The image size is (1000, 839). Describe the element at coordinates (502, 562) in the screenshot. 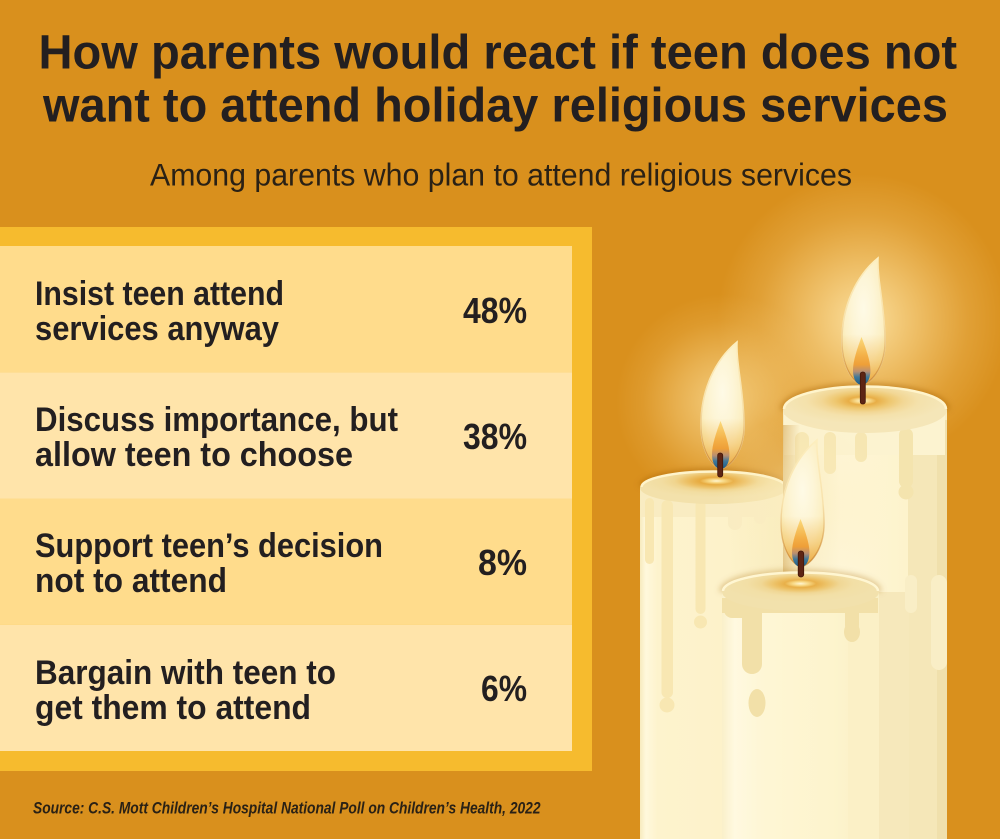

I see `svg-text: 8%` at that location.